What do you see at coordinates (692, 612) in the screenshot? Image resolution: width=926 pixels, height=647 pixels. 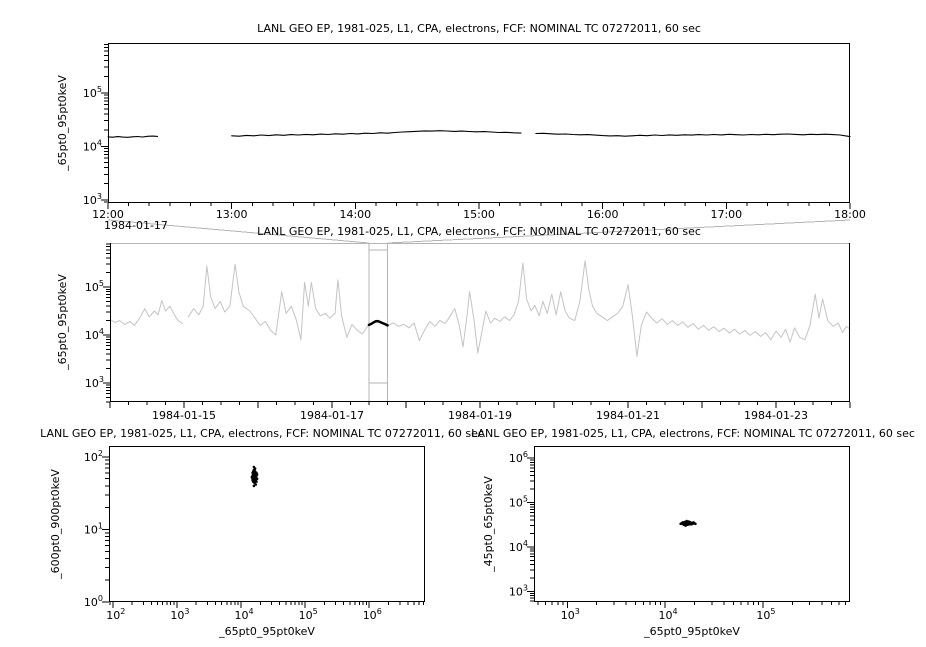 I see `scatter-right-x-axis: 10³ 10⁴ 10⁵` at bounding box center [692, 612].